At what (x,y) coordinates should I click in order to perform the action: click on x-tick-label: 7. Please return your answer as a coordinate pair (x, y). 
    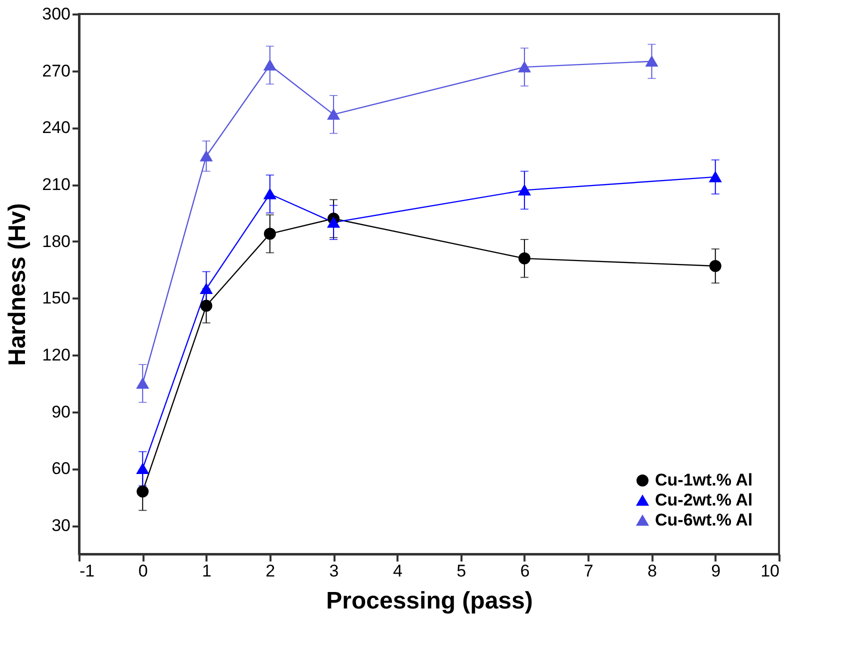
    Looking at the image, I should click on (589, 571).